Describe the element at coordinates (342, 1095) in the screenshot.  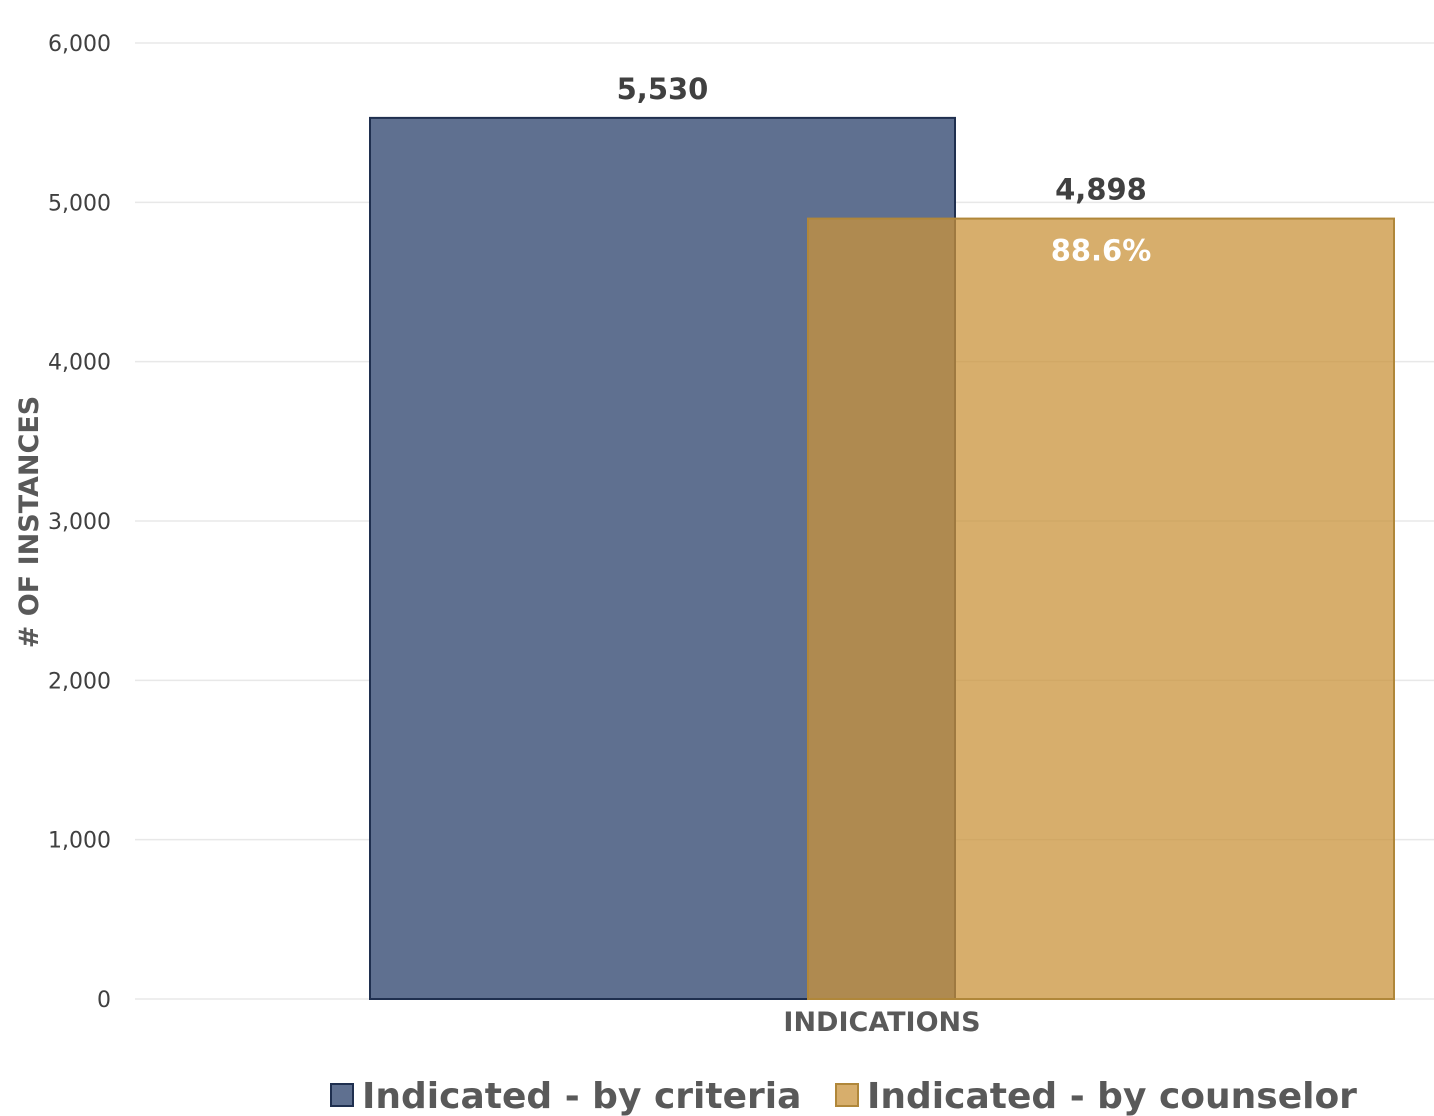
I see `legend-swatch-criteria` at that location.